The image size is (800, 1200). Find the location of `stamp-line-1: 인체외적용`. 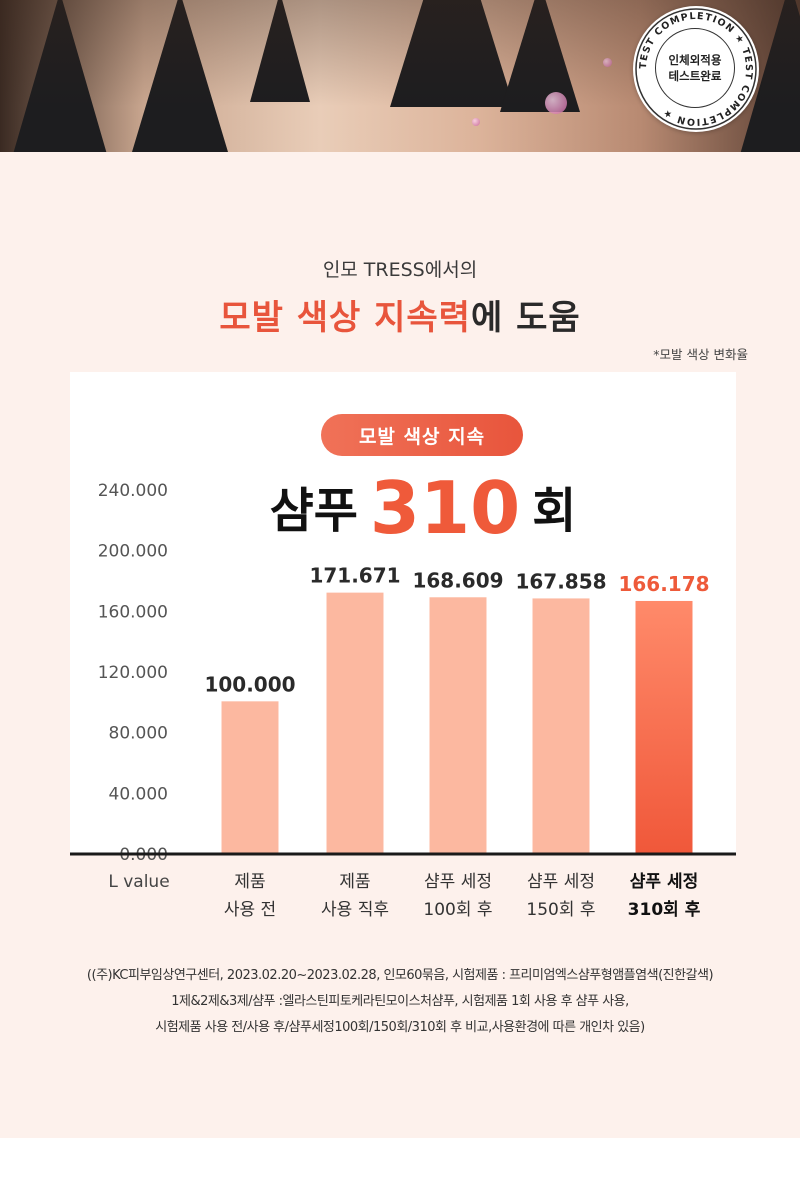

stamp-line-1: 인체외적용 is located at coordinates (695, 60).